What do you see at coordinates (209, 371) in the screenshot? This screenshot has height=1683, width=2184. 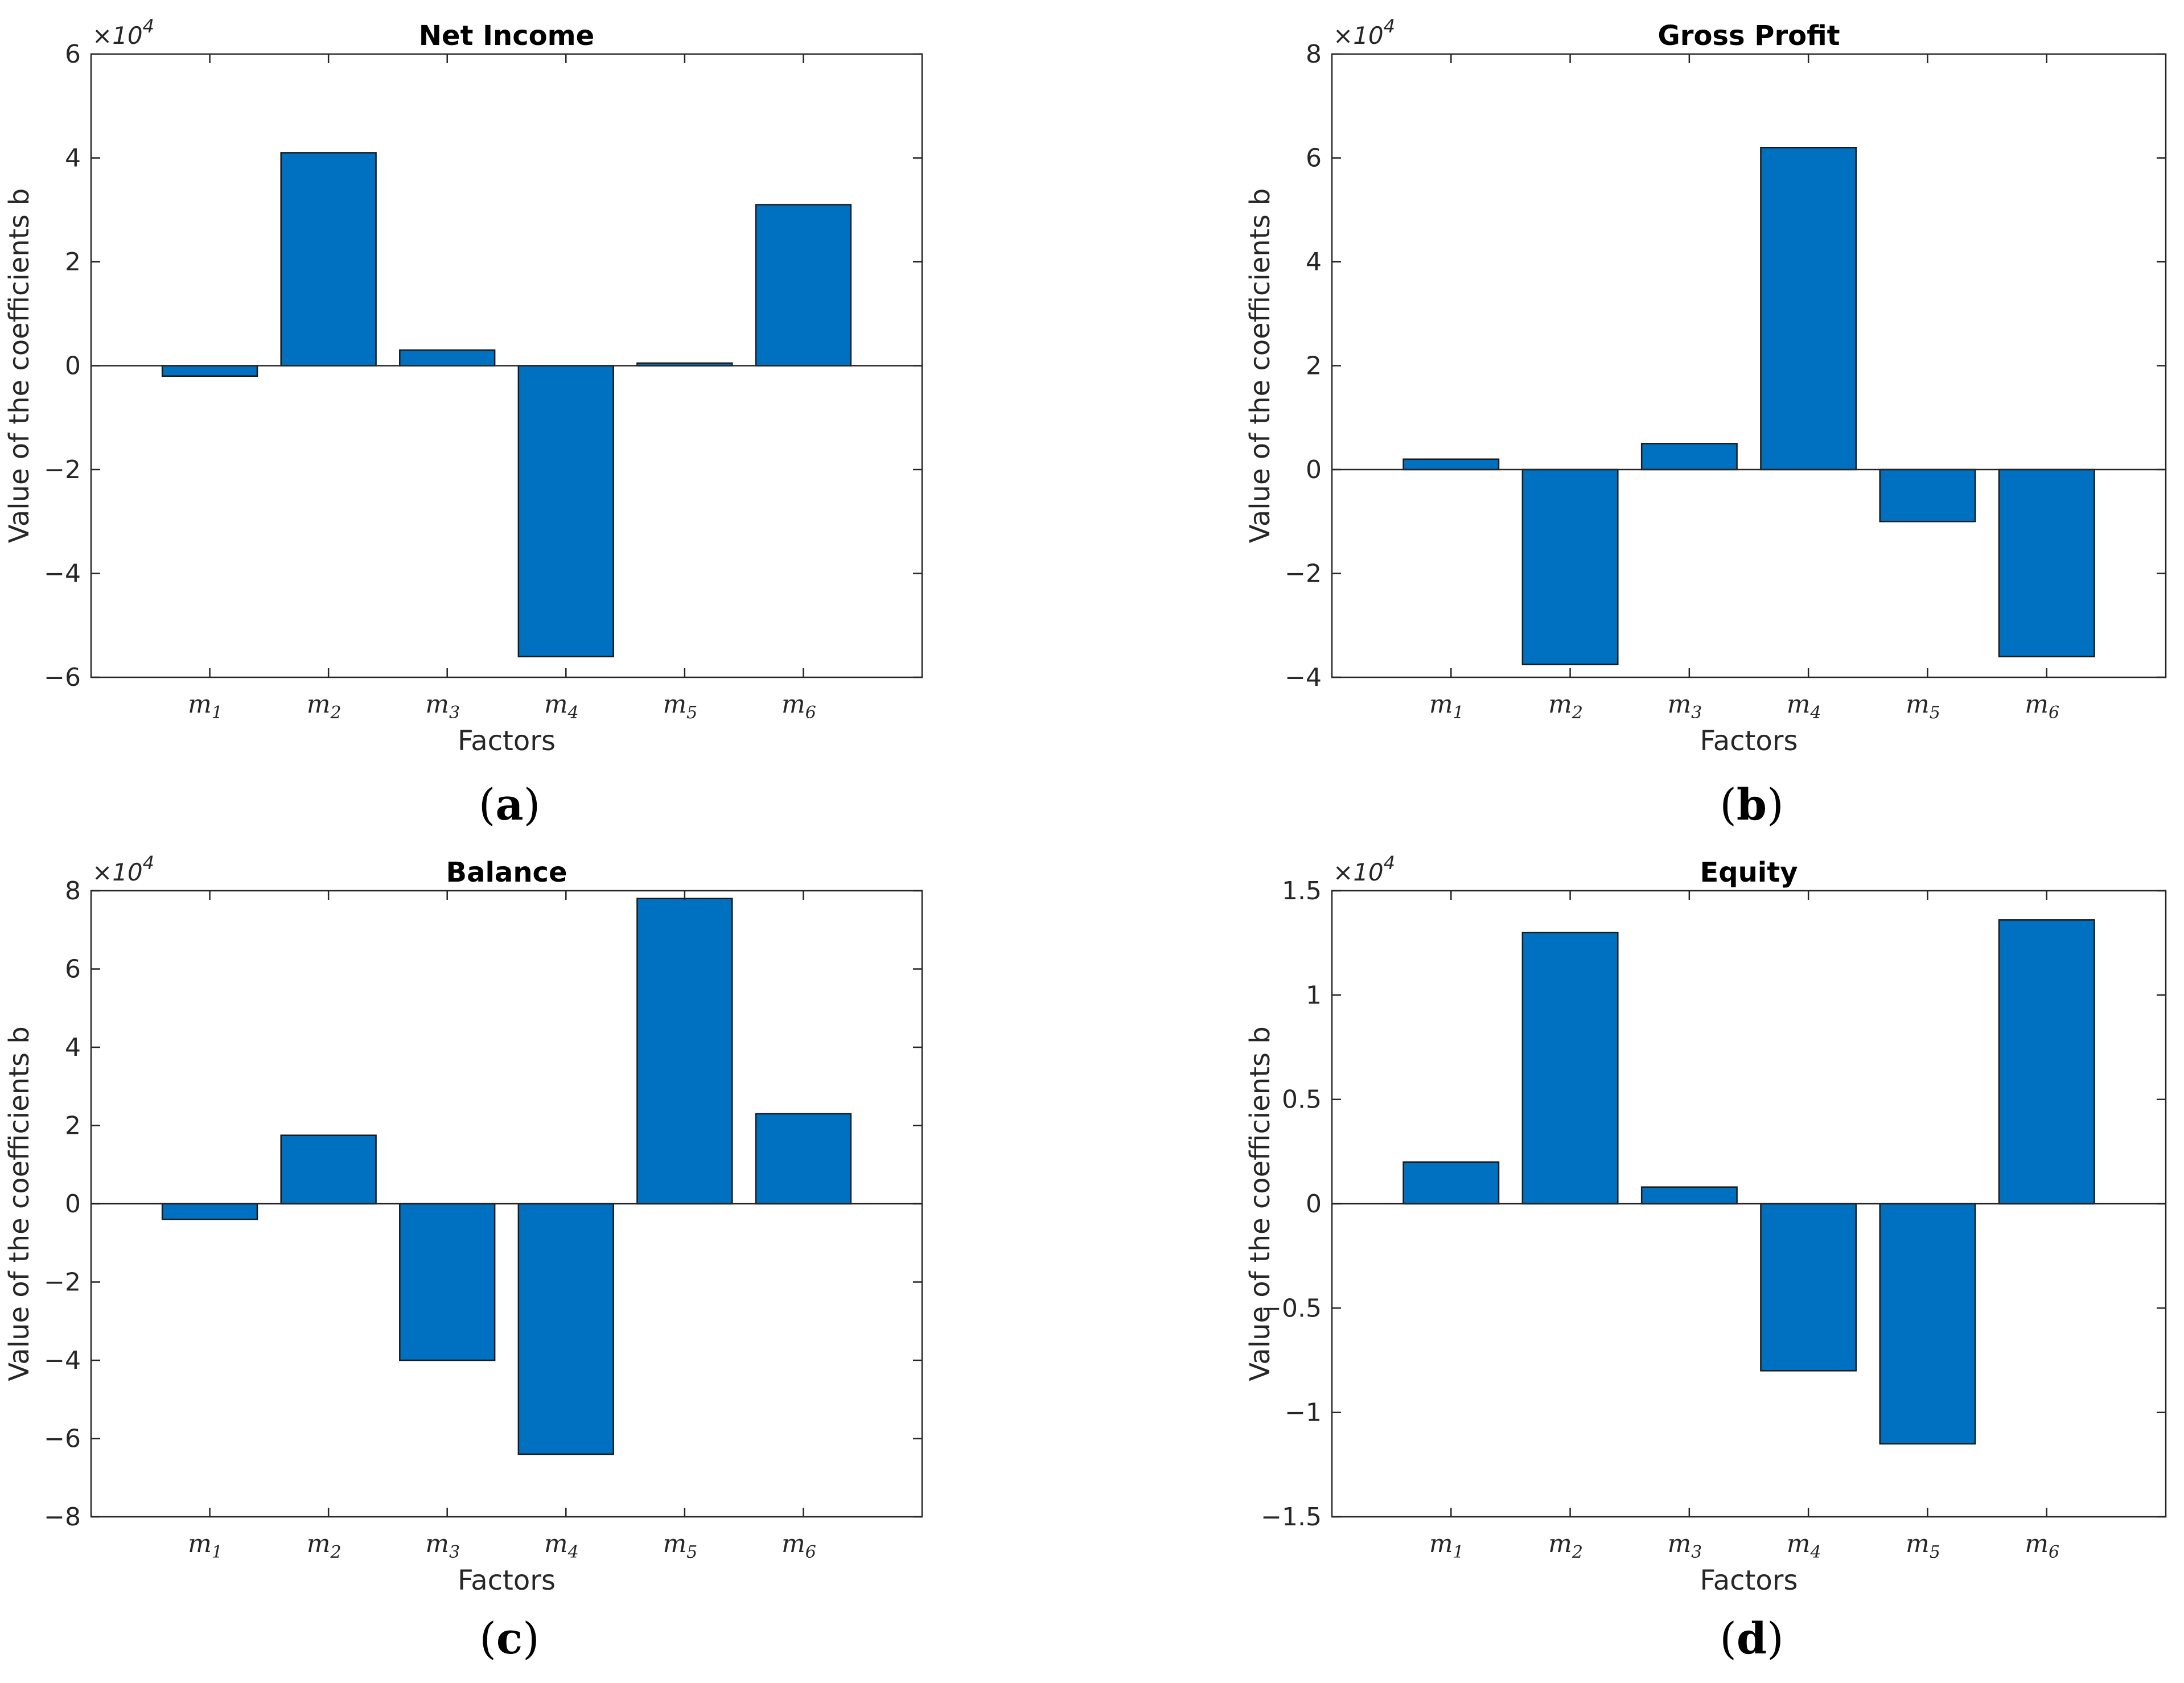 I see `bar-a-m1` at bounding box center [209, 371].